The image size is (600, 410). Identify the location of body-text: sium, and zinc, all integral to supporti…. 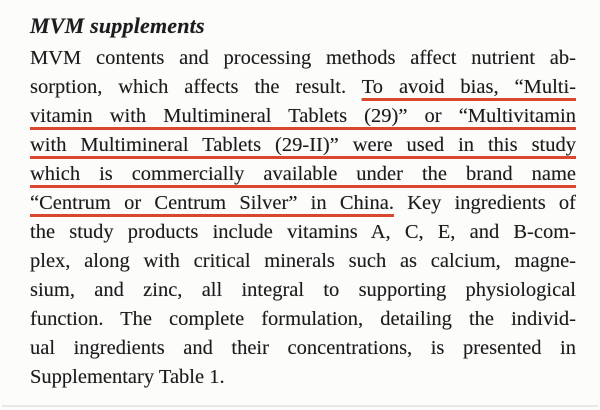
(303, 290).